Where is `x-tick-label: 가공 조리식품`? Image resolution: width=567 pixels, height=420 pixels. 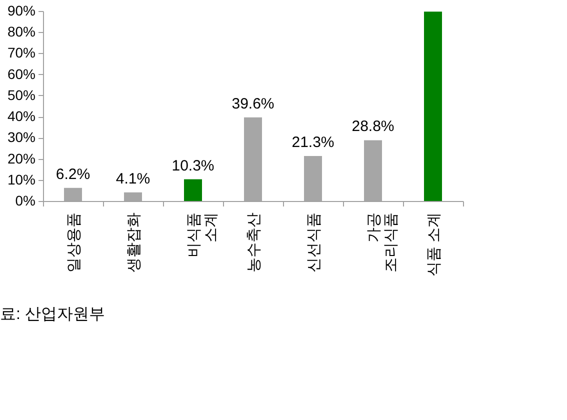 x-tick-label: 가공 조리식품 is located at coordinates (383, 242).